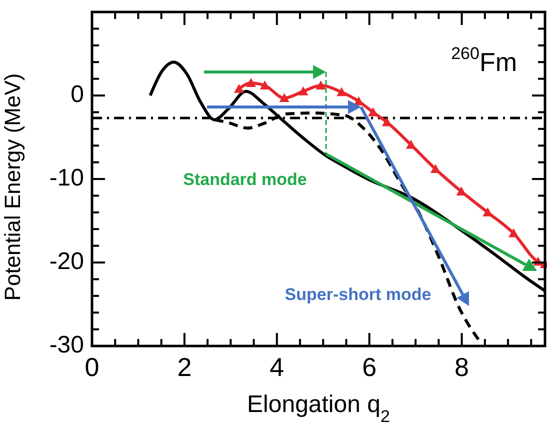  What do you see at coordinates (66, 178) in the screenshot?
I see `y-tick-label: -10` at bounding box center [66, 178].